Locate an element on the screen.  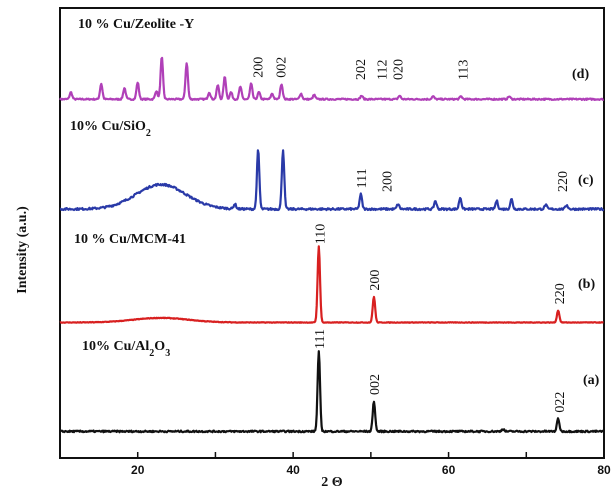
x-axis-title: 2 Θ is located at coordinates (332, 482).